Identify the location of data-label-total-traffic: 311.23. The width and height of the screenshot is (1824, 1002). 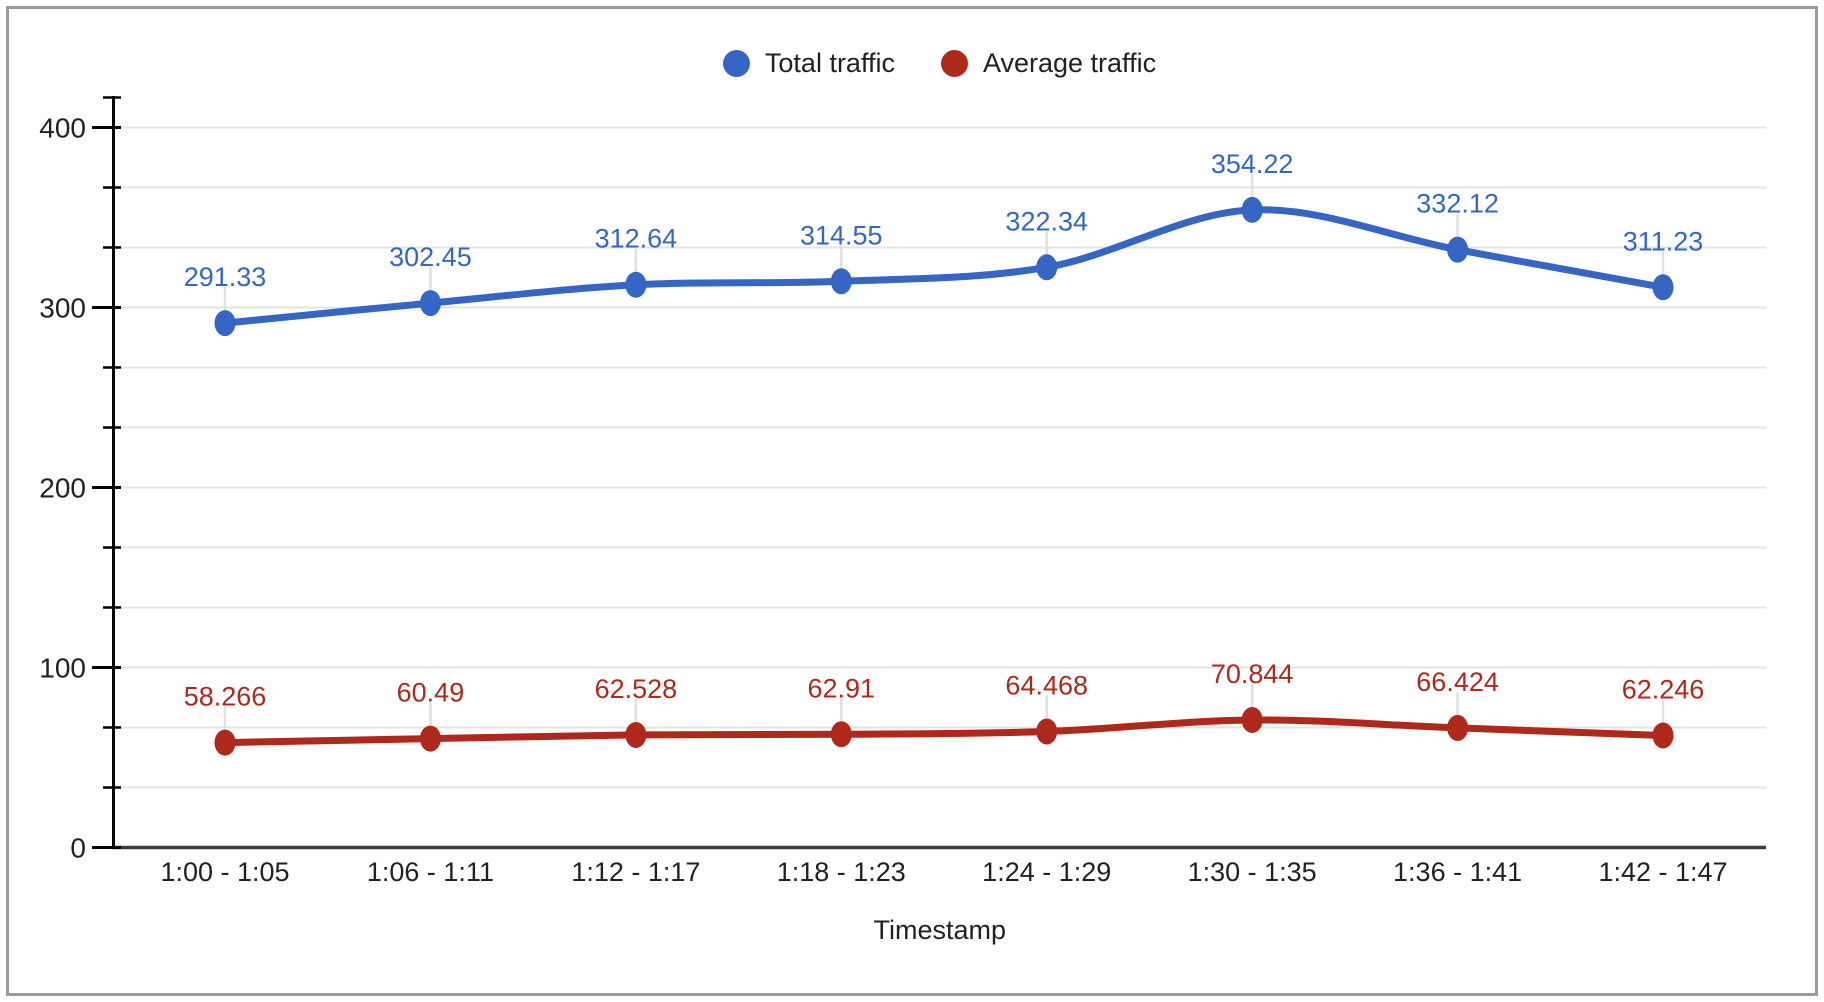
(1663, 241).